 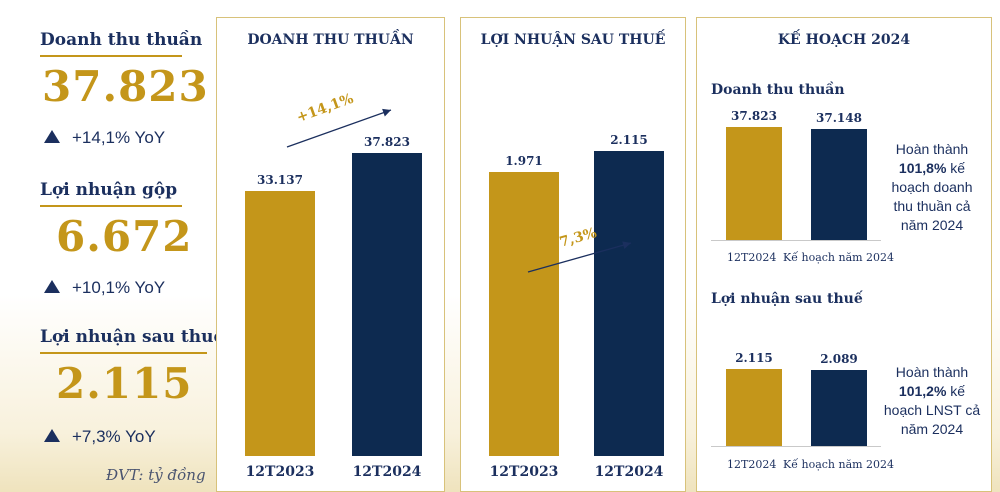 I want to click on kpi-gross-profit-yoy-text: +10,1% YoY, so click(x=119, y=287).